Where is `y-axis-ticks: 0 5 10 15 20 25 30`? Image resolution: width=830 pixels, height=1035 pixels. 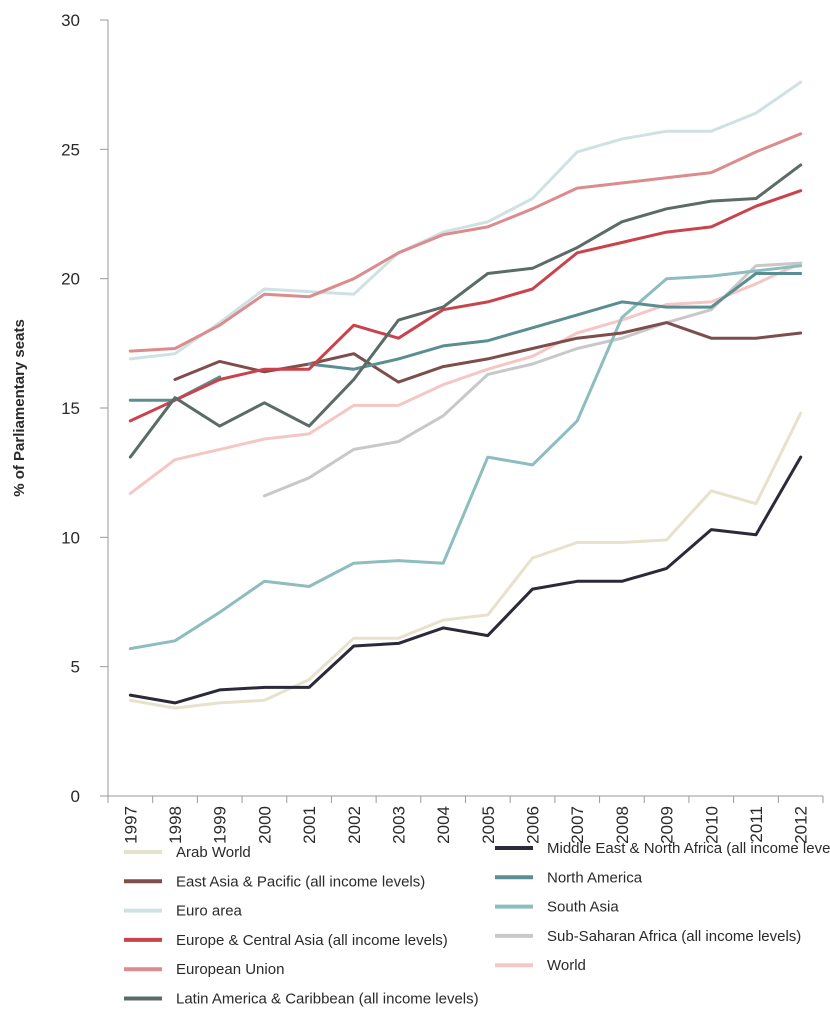
y-axis-ticks: 0 5 10 15 20 25 30 is located at coordinates (84, 408).